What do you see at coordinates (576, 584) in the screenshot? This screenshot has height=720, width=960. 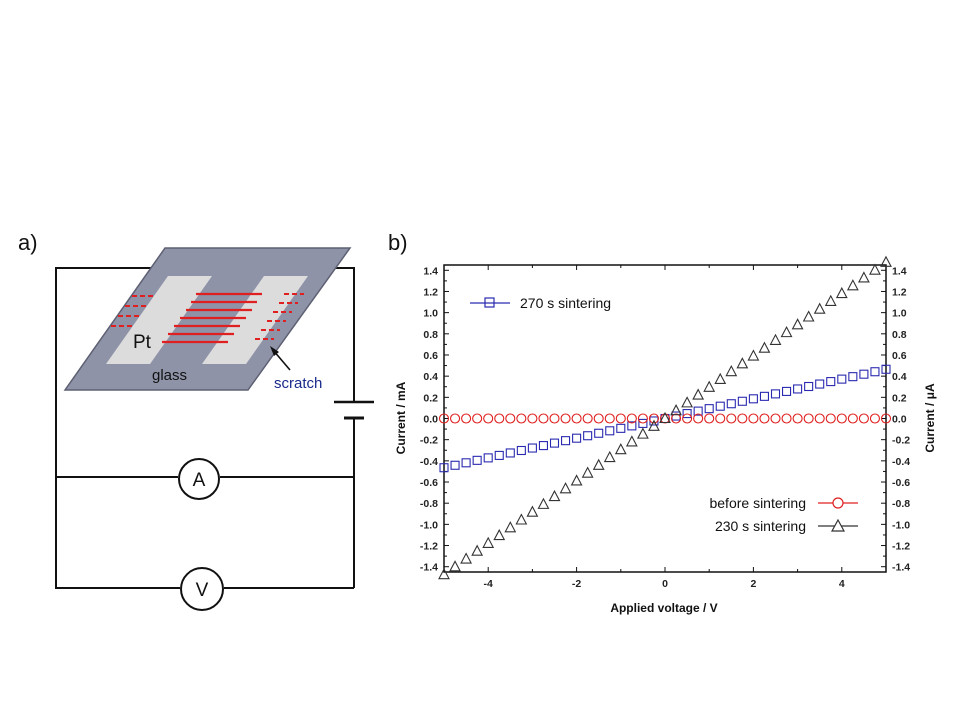 I see `x-tick-label: -2` at bounding box center [576, 584].